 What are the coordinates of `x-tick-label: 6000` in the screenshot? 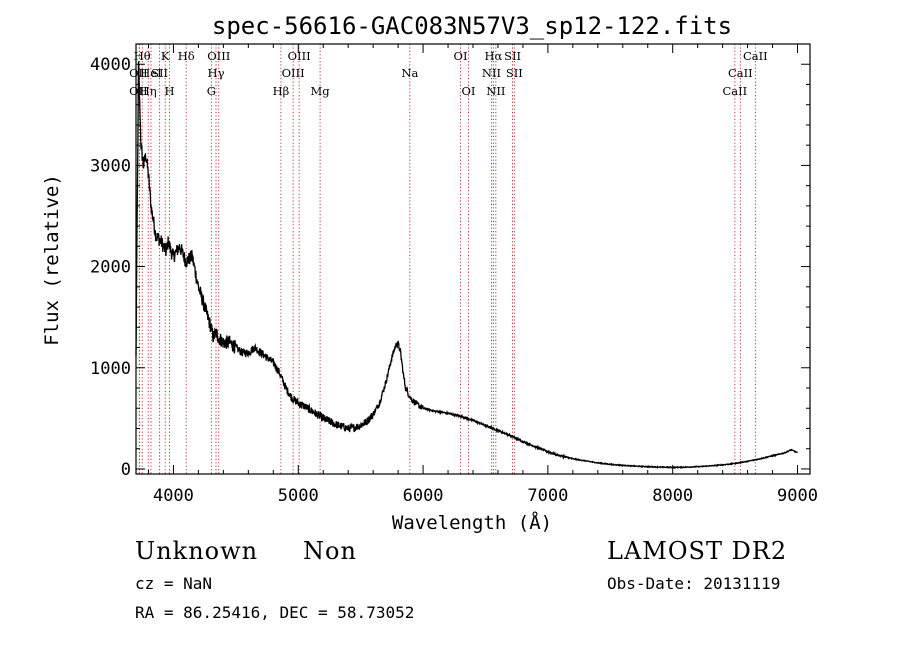 It's located at (423, 496).